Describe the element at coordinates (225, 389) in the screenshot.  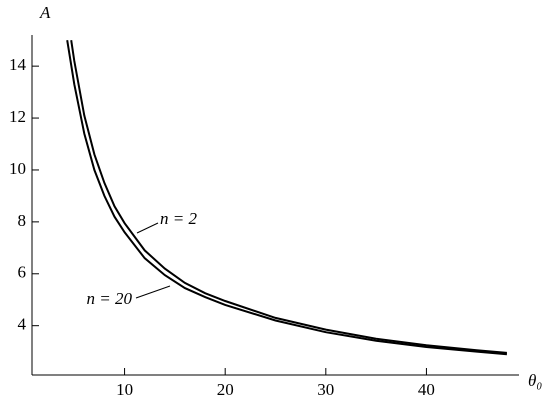
I see `x-tick-label: 20` at that location.